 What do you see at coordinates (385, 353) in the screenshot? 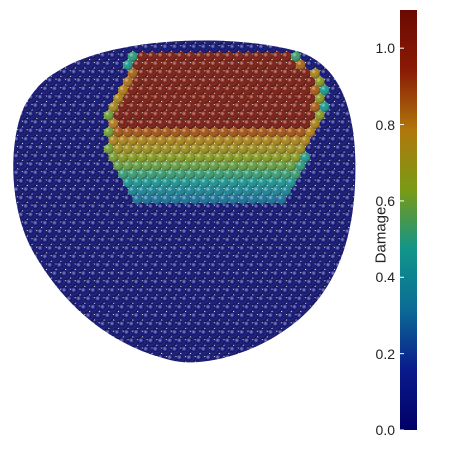
I see `colorbar-tick-label: 0.2` at bounding box center [385, 353].